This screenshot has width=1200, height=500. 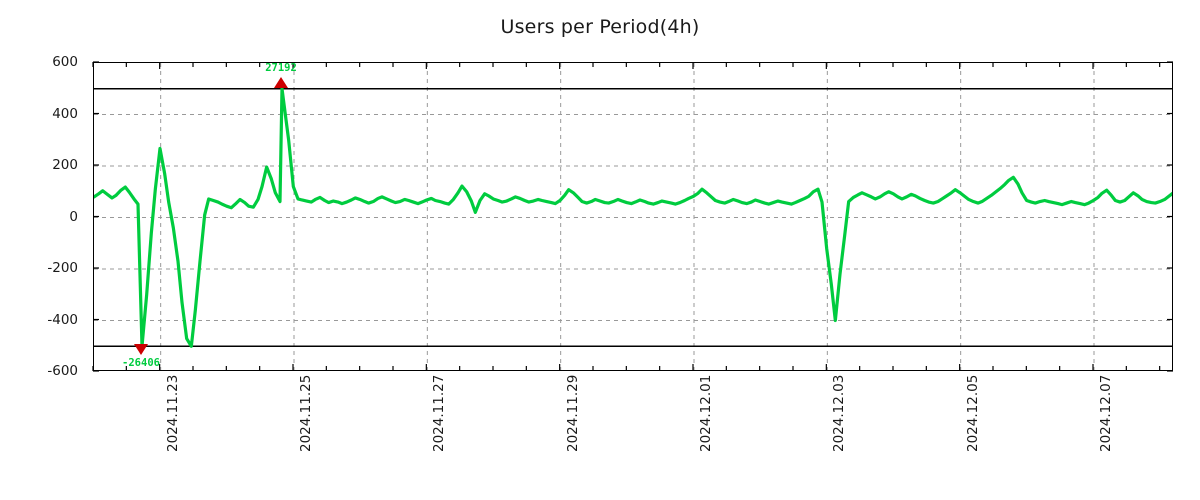 I want to click on x-tick-label: 2024.12.01, so click(x=706, y=413).